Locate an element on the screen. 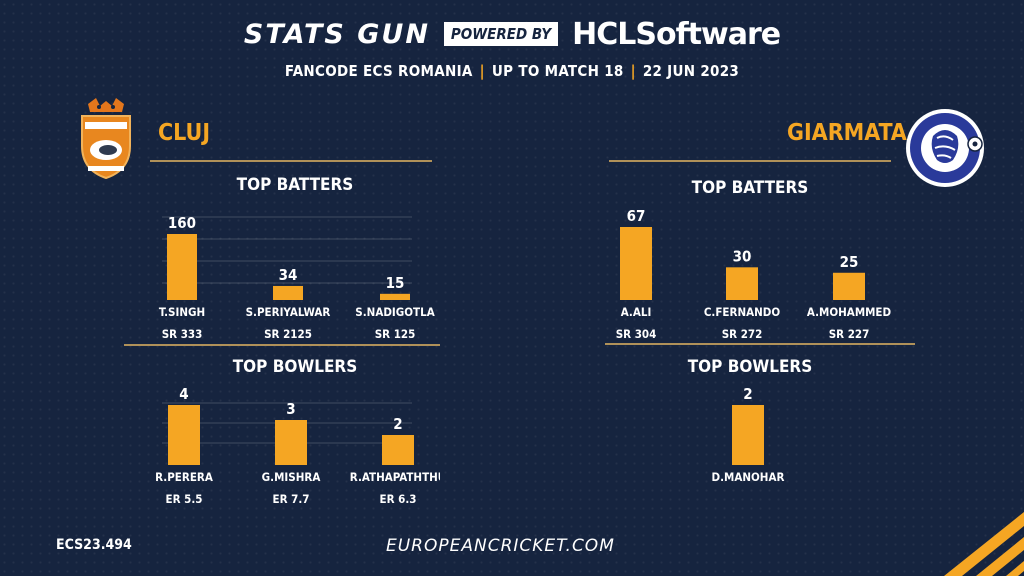 The width and height of the screenshot is (1024, 576). rate-label: SR 2125 is located at coordinates (288, 334).